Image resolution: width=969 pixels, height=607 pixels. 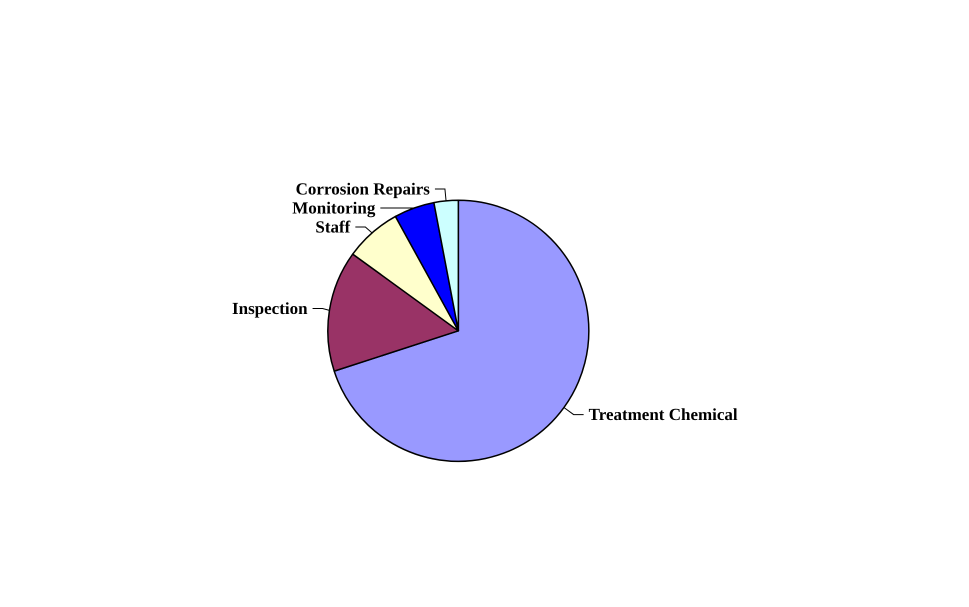 What do you see at coordinates (334, 208) in the screenshot?
I see `slice-label: Monitoring` at bounding box center [334, 208].